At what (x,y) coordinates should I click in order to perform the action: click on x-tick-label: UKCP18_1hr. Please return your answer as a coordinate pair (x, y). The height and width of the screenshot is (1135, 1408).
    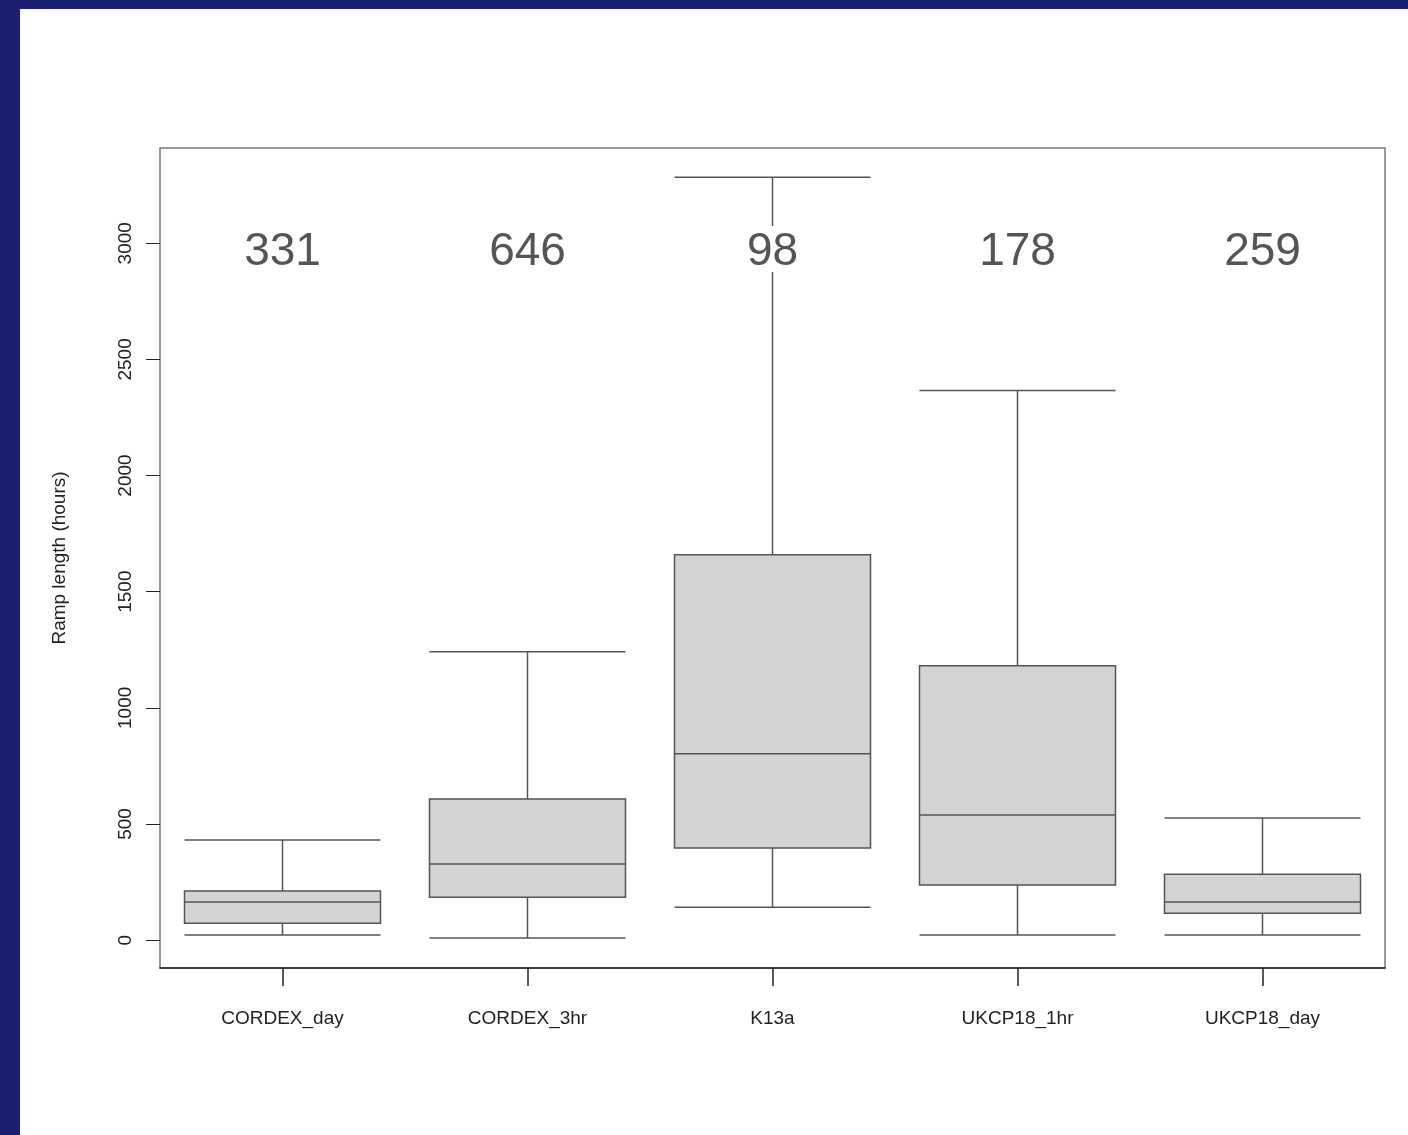
    Looking at the image, I should click on (1018, 1018).